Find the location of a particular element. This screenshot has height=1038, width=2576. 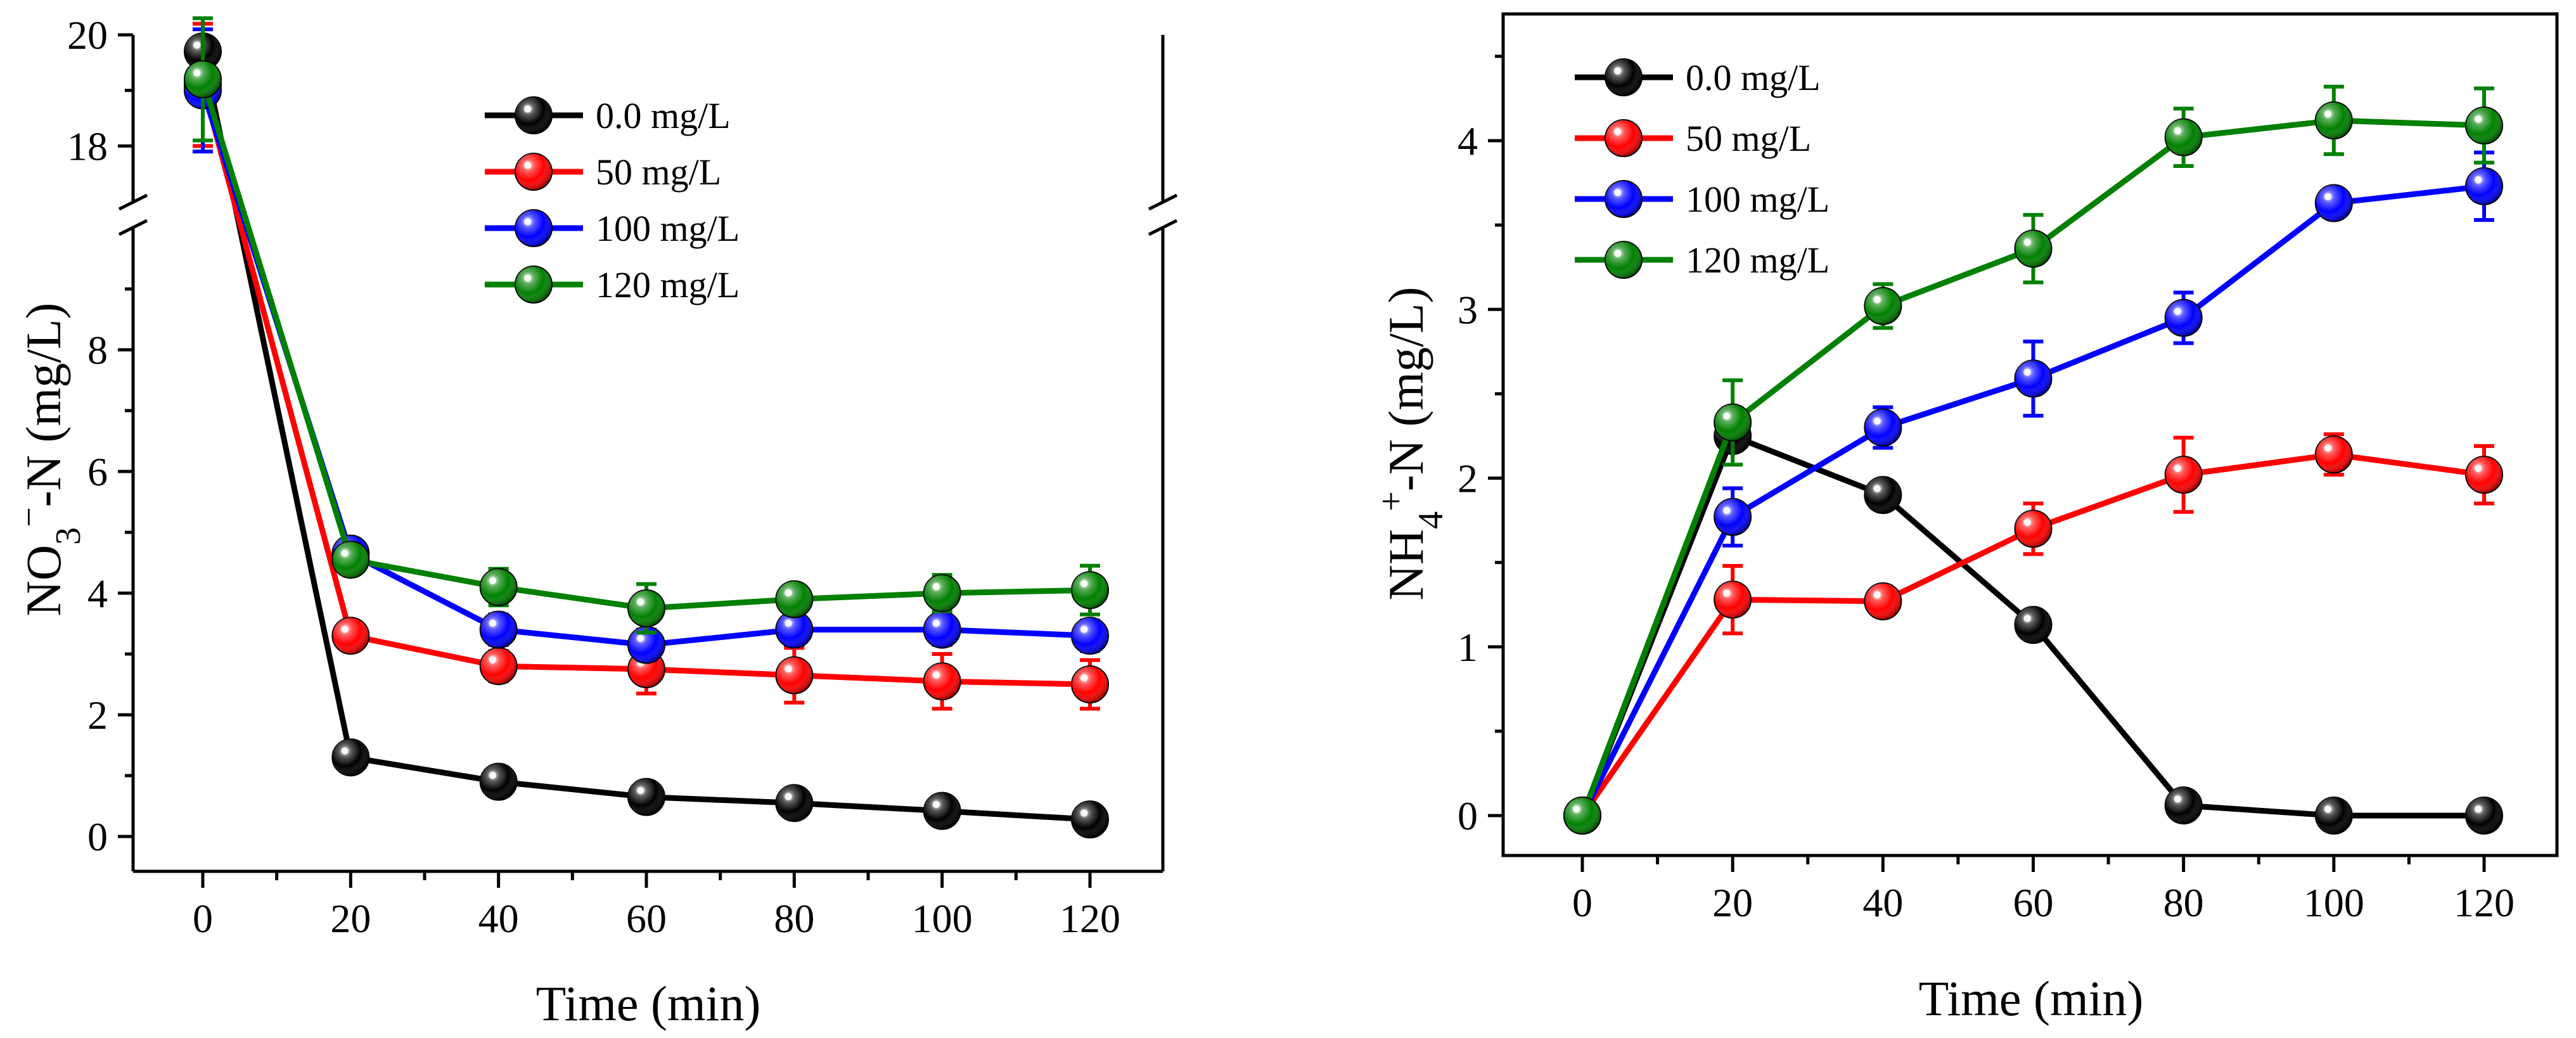

nitrate-y-tick-label: 8 is located at coordinates (97, 350).